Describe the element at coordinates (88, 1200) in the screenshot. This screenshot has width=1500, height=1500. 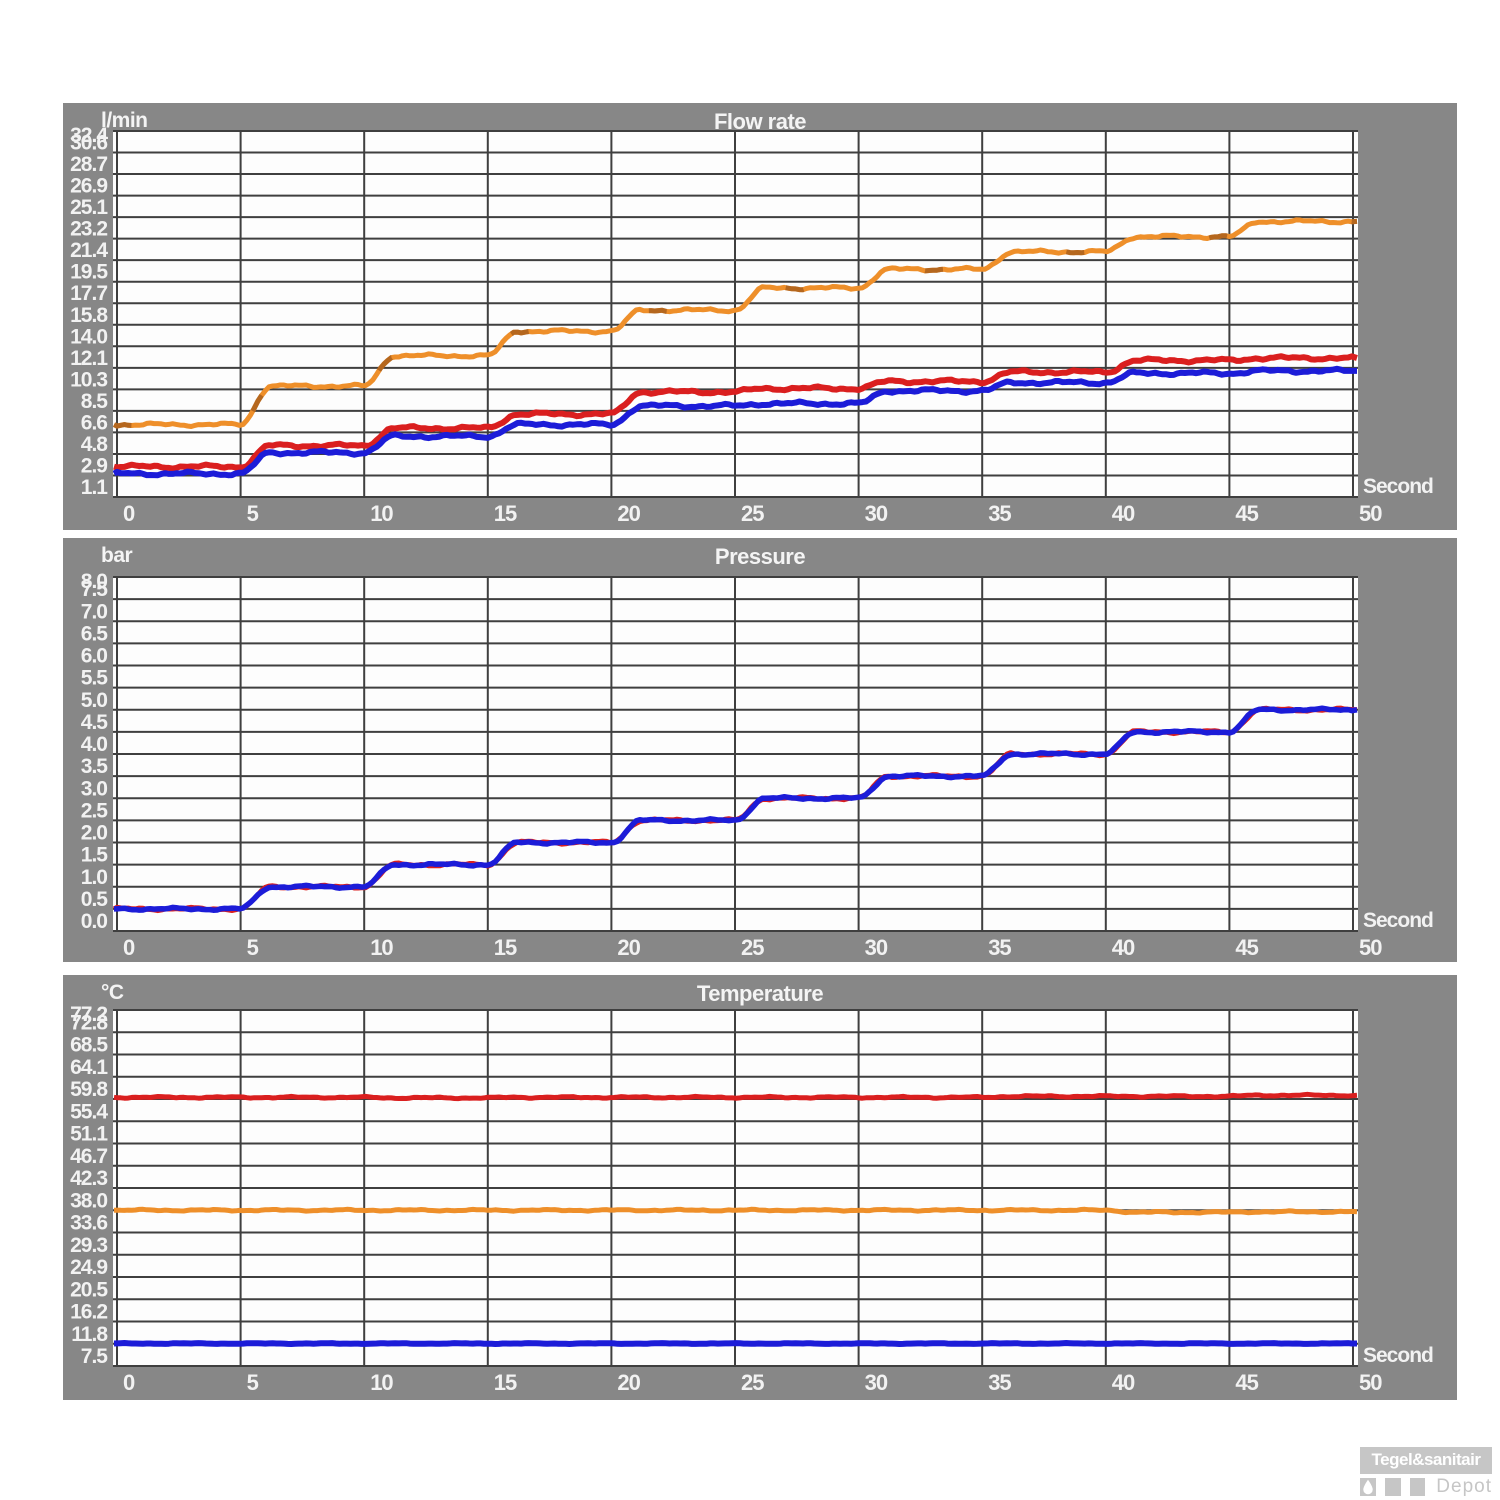
I see `y-tick-label: 38.0` at that location.